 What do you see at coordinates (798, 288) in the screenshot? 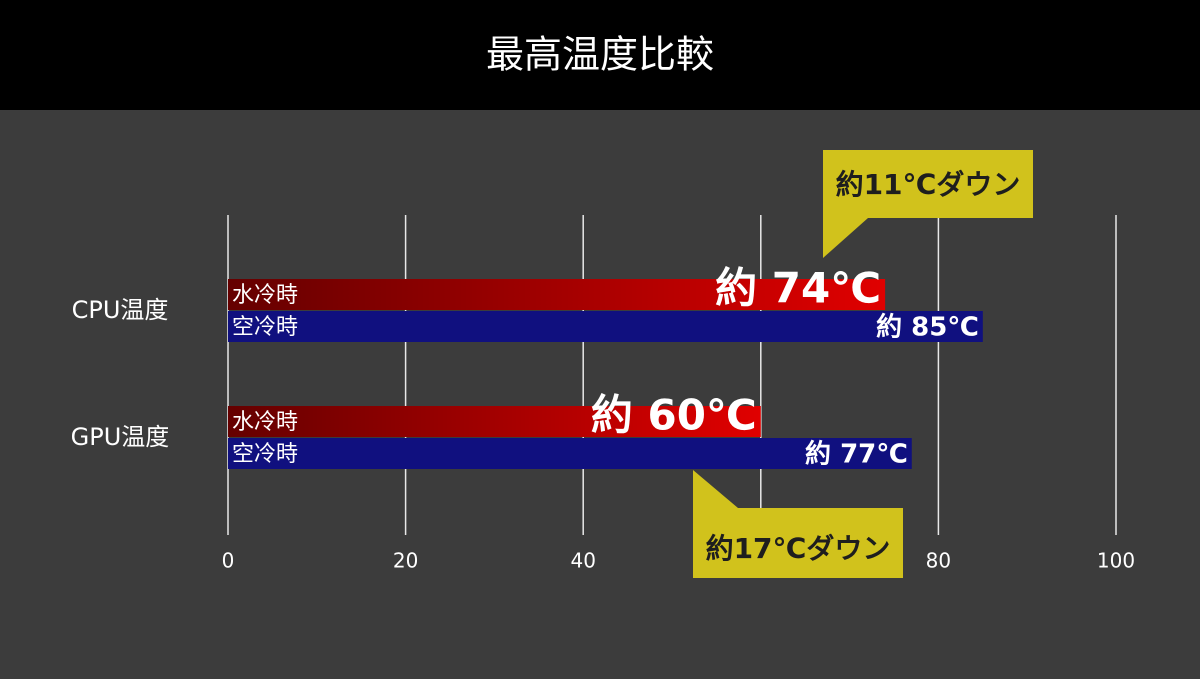
I see `value-label: 約 74℃` at bounding box center [798, 288].